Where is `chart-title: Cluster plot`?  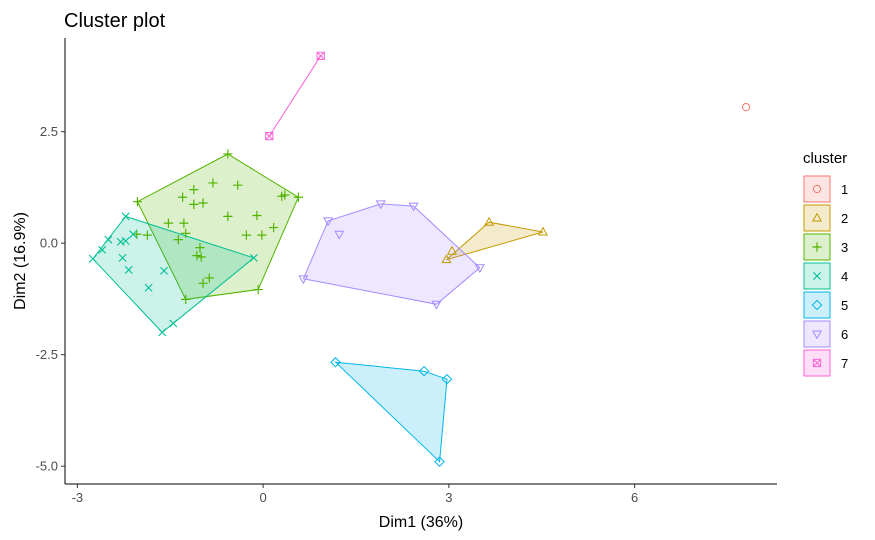
chart-title: Cluster plot is located at coordinates (115, 21).